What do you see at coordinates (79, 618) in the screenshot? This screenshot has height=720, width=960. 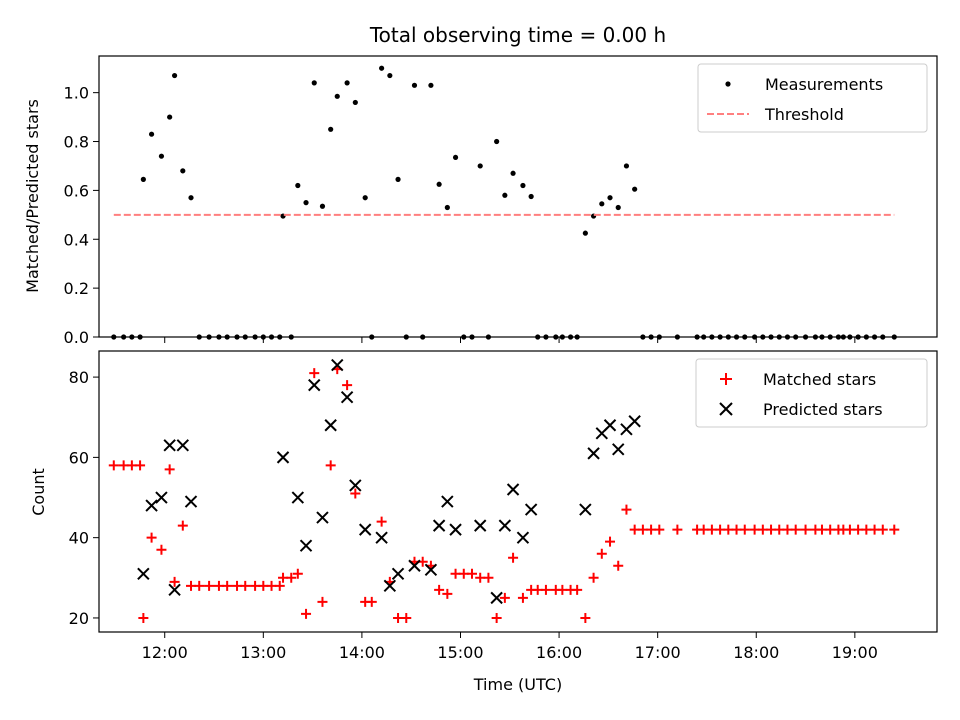 I see `y-tick-label: 20` at bounding box center [79, 618].